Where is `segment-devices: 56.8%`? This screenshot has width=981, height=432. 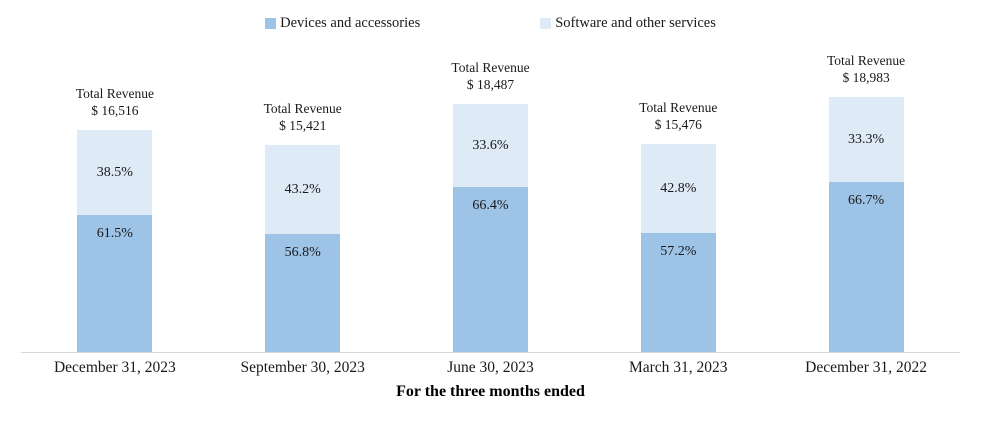 segment-devices: 56.8% is located at coordinates (303, 293).